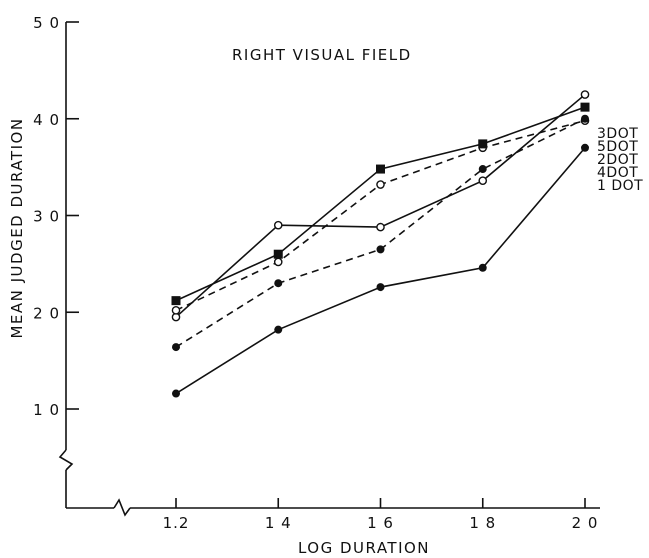 Image resolution: width=649 pixels, height=558 pixels. I want to click on x-tick-label: 2 0, so click(585, 523).